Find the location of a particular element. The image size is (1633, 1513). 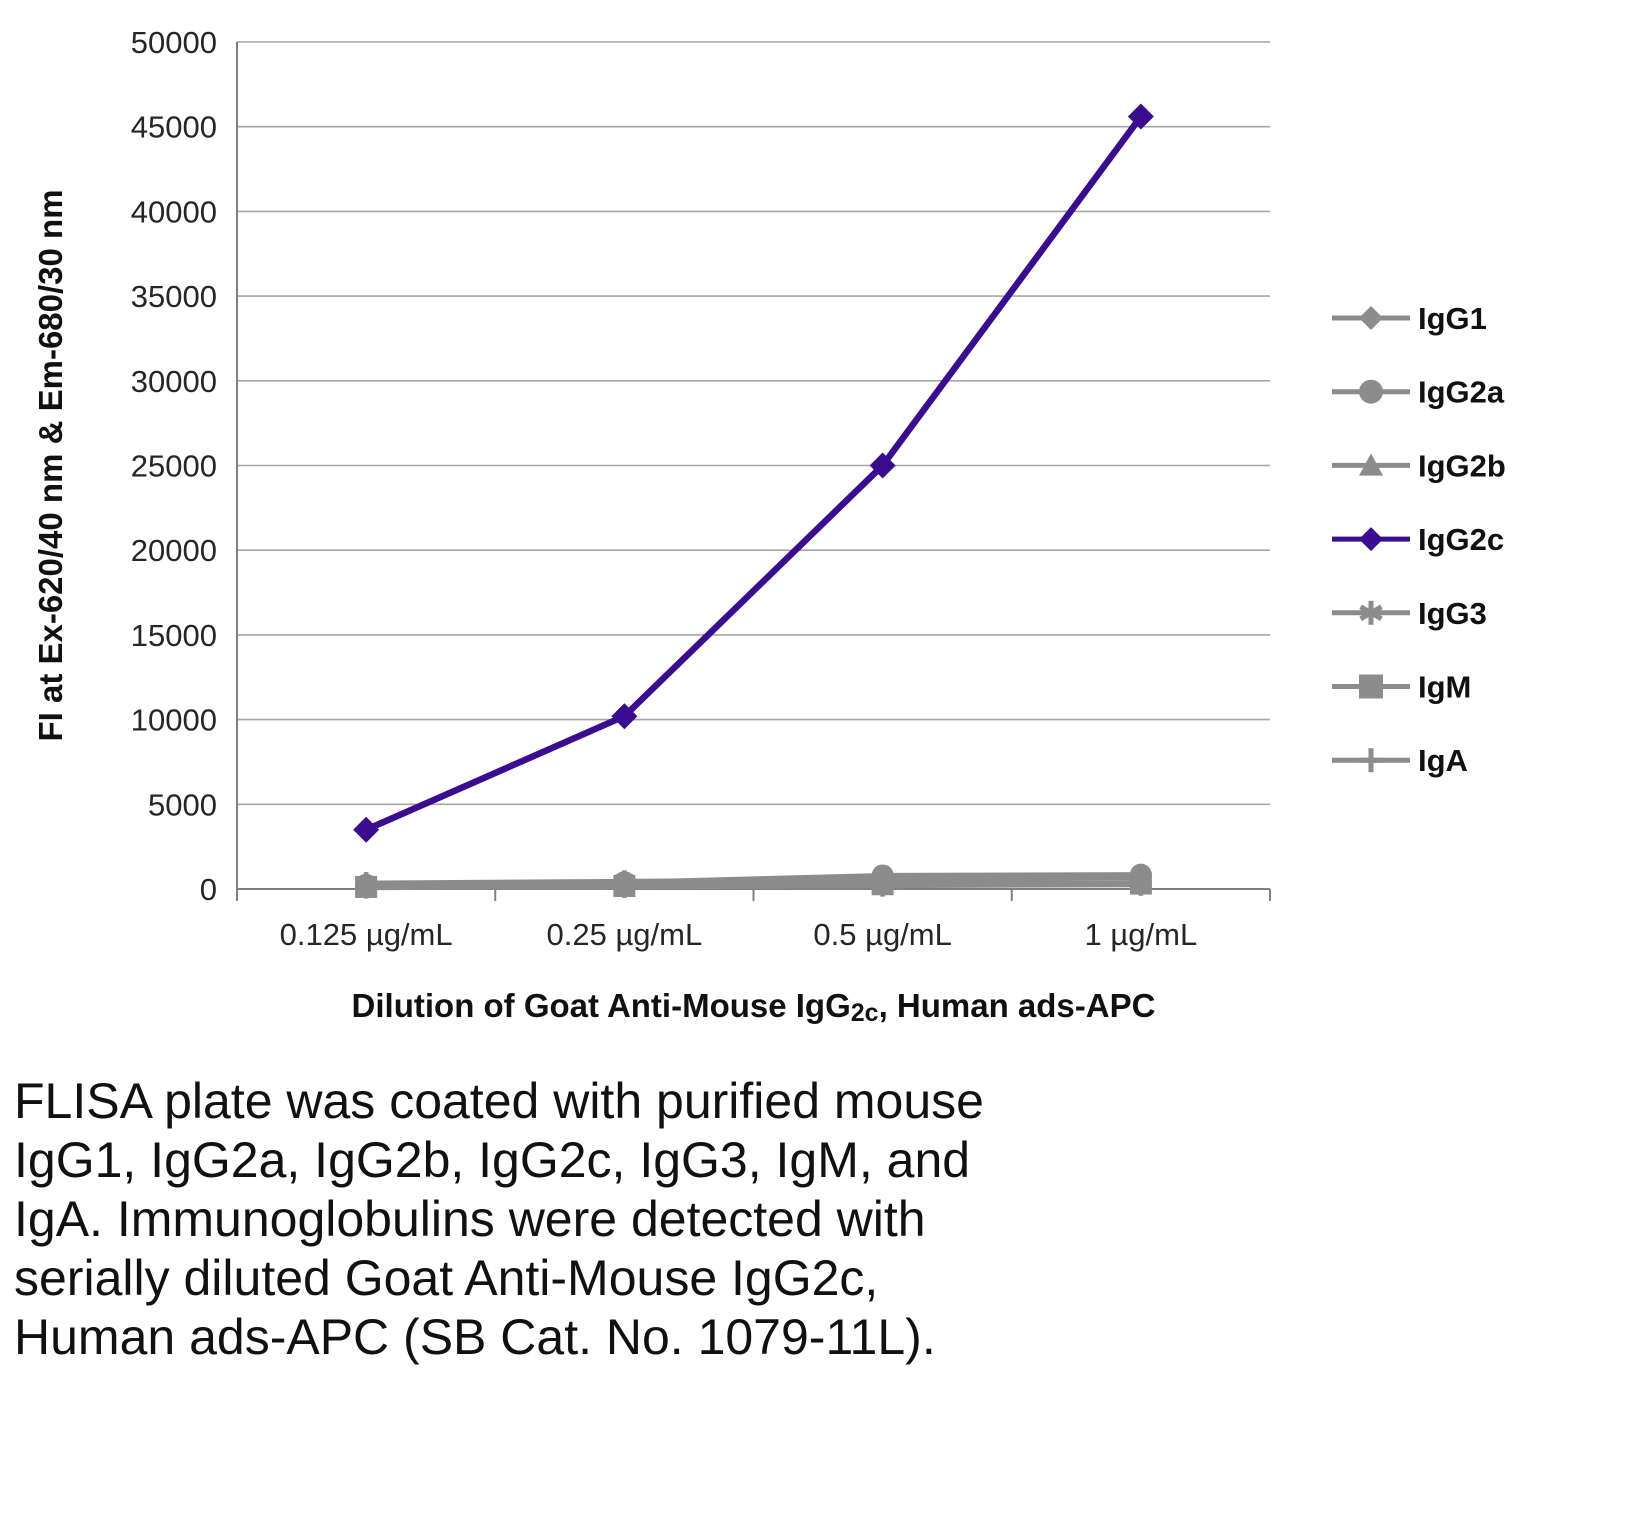

x-tick-label: 0.5 µg/mL is located at coordinates (882, 934).